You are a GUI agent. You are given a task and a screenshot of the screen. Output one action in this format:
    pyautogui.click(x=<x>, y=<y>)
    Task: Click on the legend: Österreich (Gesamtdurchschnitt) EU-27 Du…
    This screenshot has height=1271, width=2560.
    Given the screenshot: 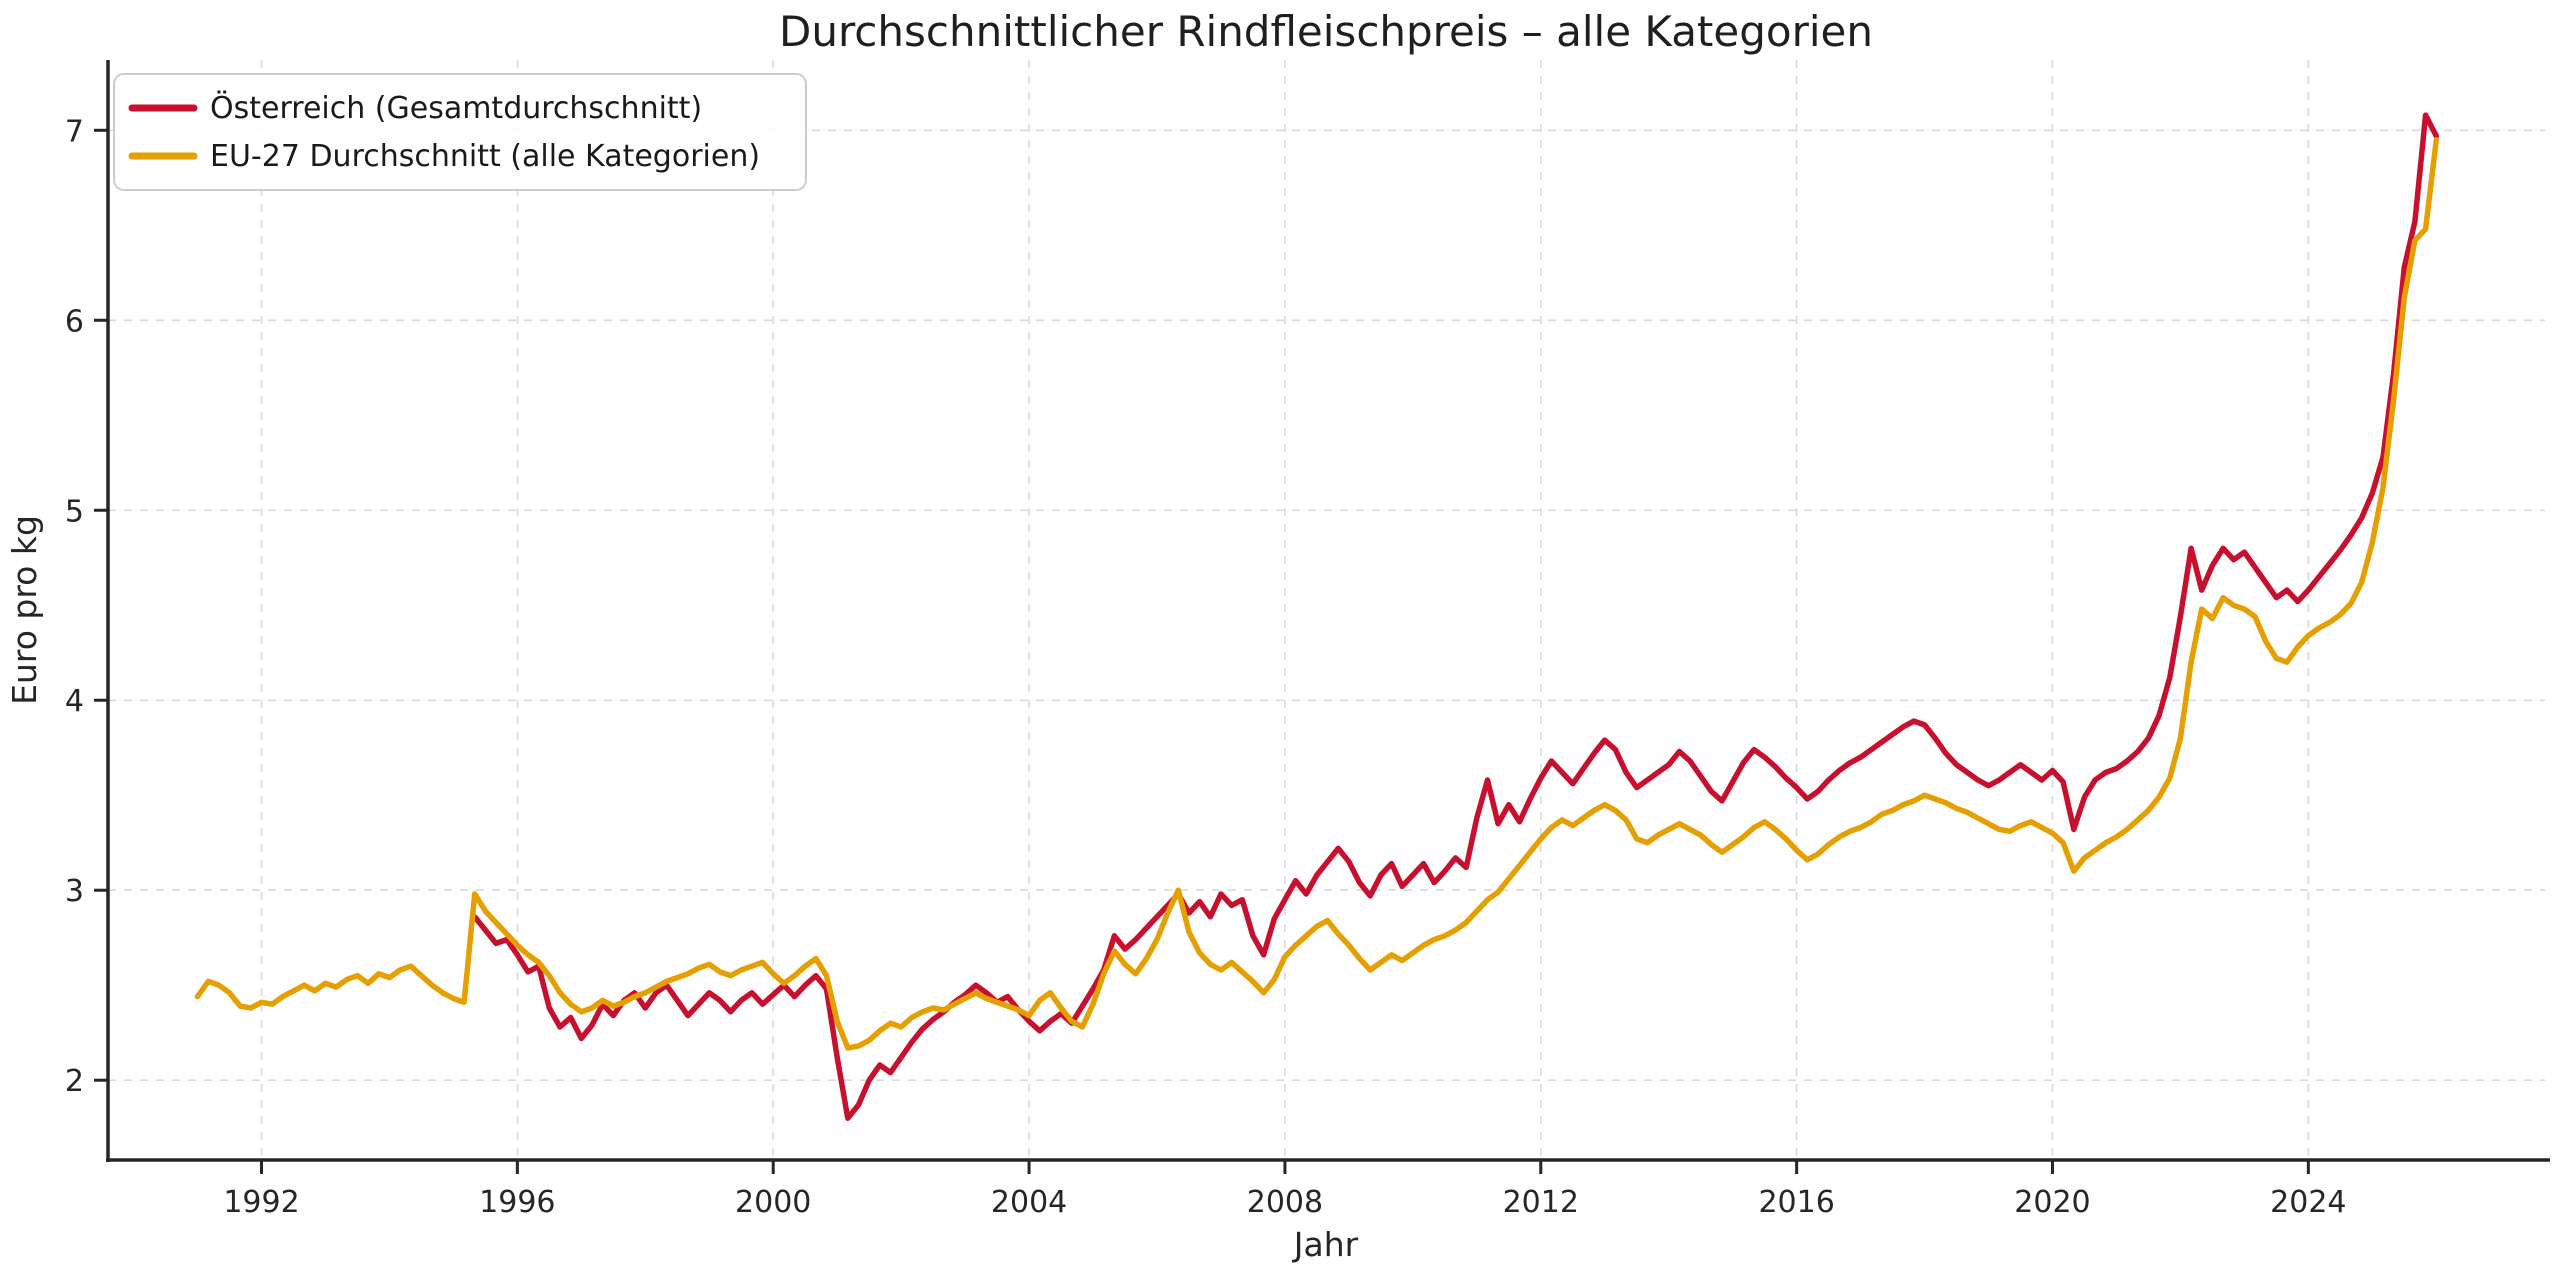 What is the action you would take?
    pyautogui.click(x=460, y=132)
    